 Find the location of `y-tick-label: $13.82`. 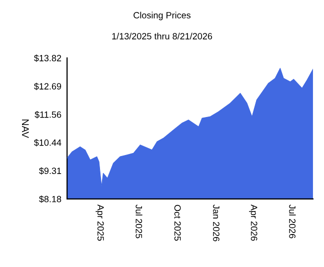

y-tick-label: $13.82 is located at coordinates (48, 58).